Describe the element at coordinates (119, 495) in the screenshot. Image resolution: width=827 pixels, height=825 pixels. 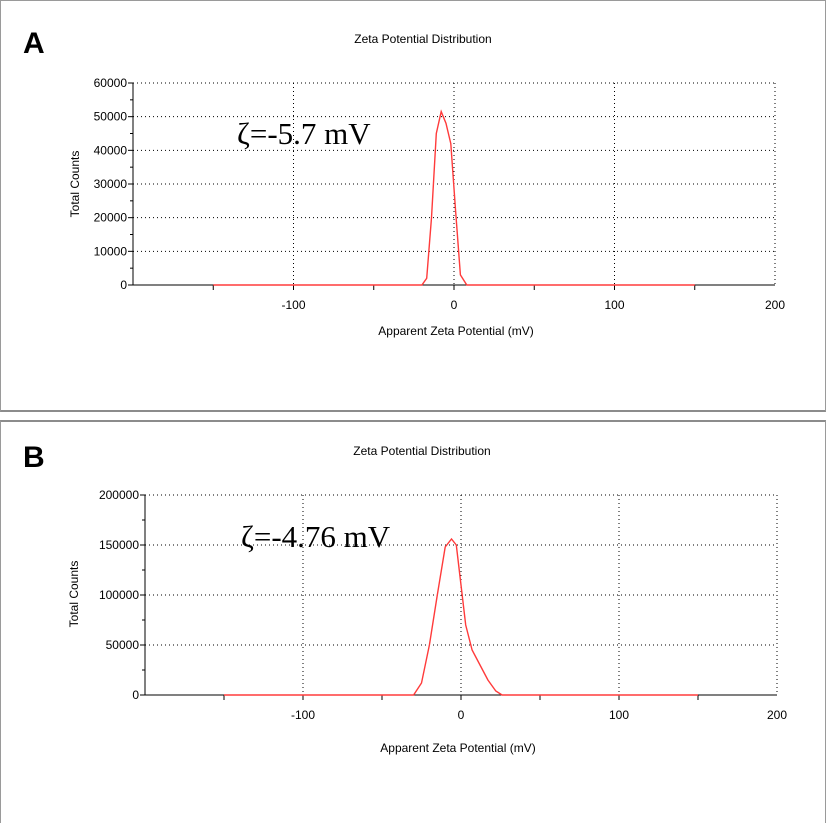
I see `y-tick-label: 200000` at that location.